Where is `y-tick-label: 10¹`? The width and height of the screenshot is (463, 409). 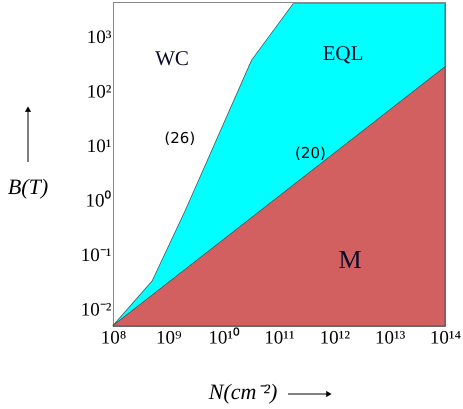 y-tick-label: 10¹ is located at coordinates (99, 147).